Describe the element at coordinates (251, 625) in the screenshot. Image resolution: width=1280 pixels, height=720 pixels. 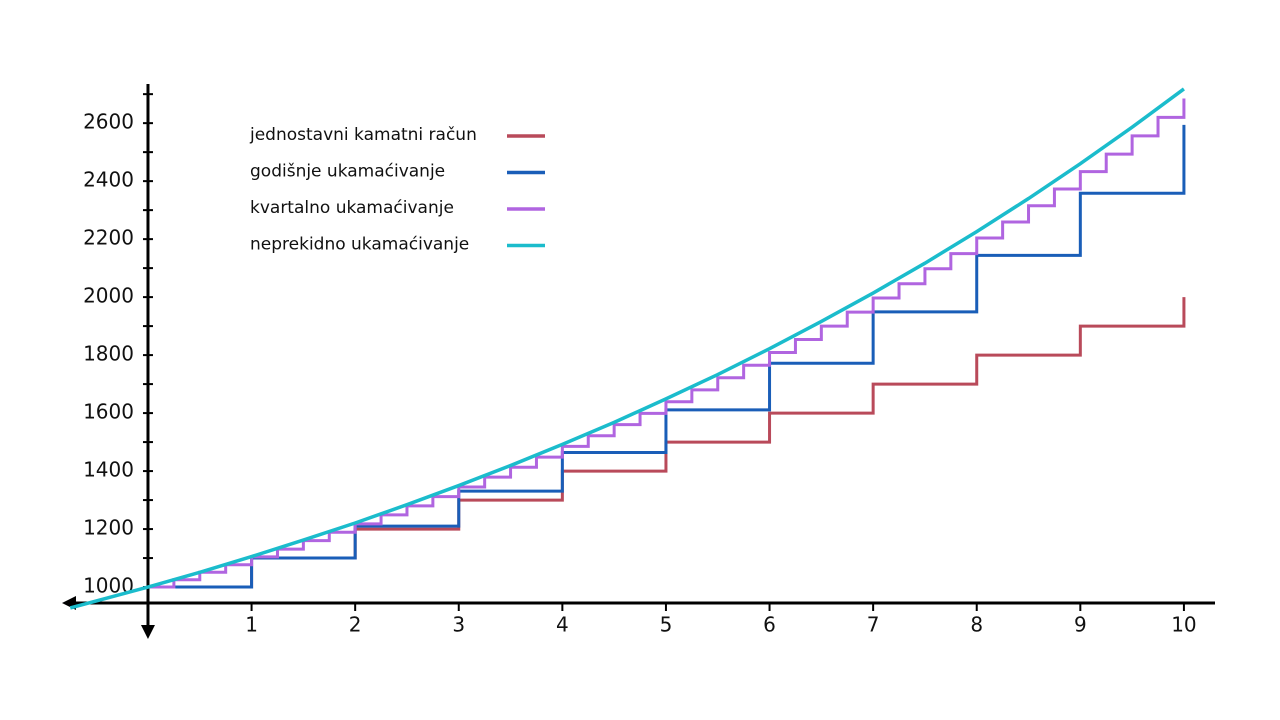
I see `x-tick-label: 1` at that location.